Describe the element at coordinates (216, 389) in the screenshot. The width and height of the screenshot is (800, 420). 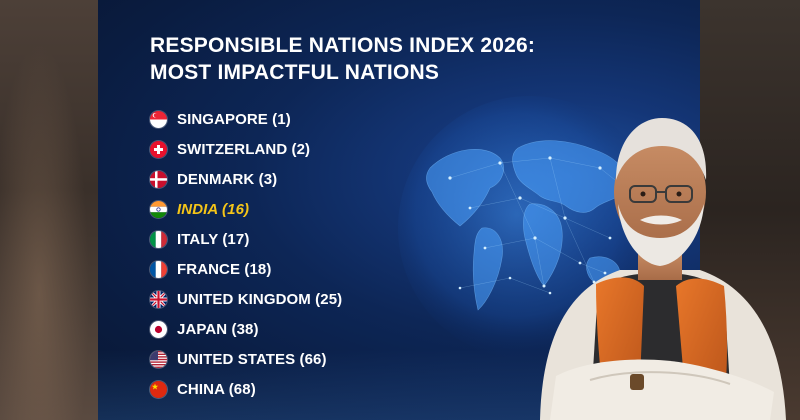
I see `country-label: CHINA (68)` at that location.